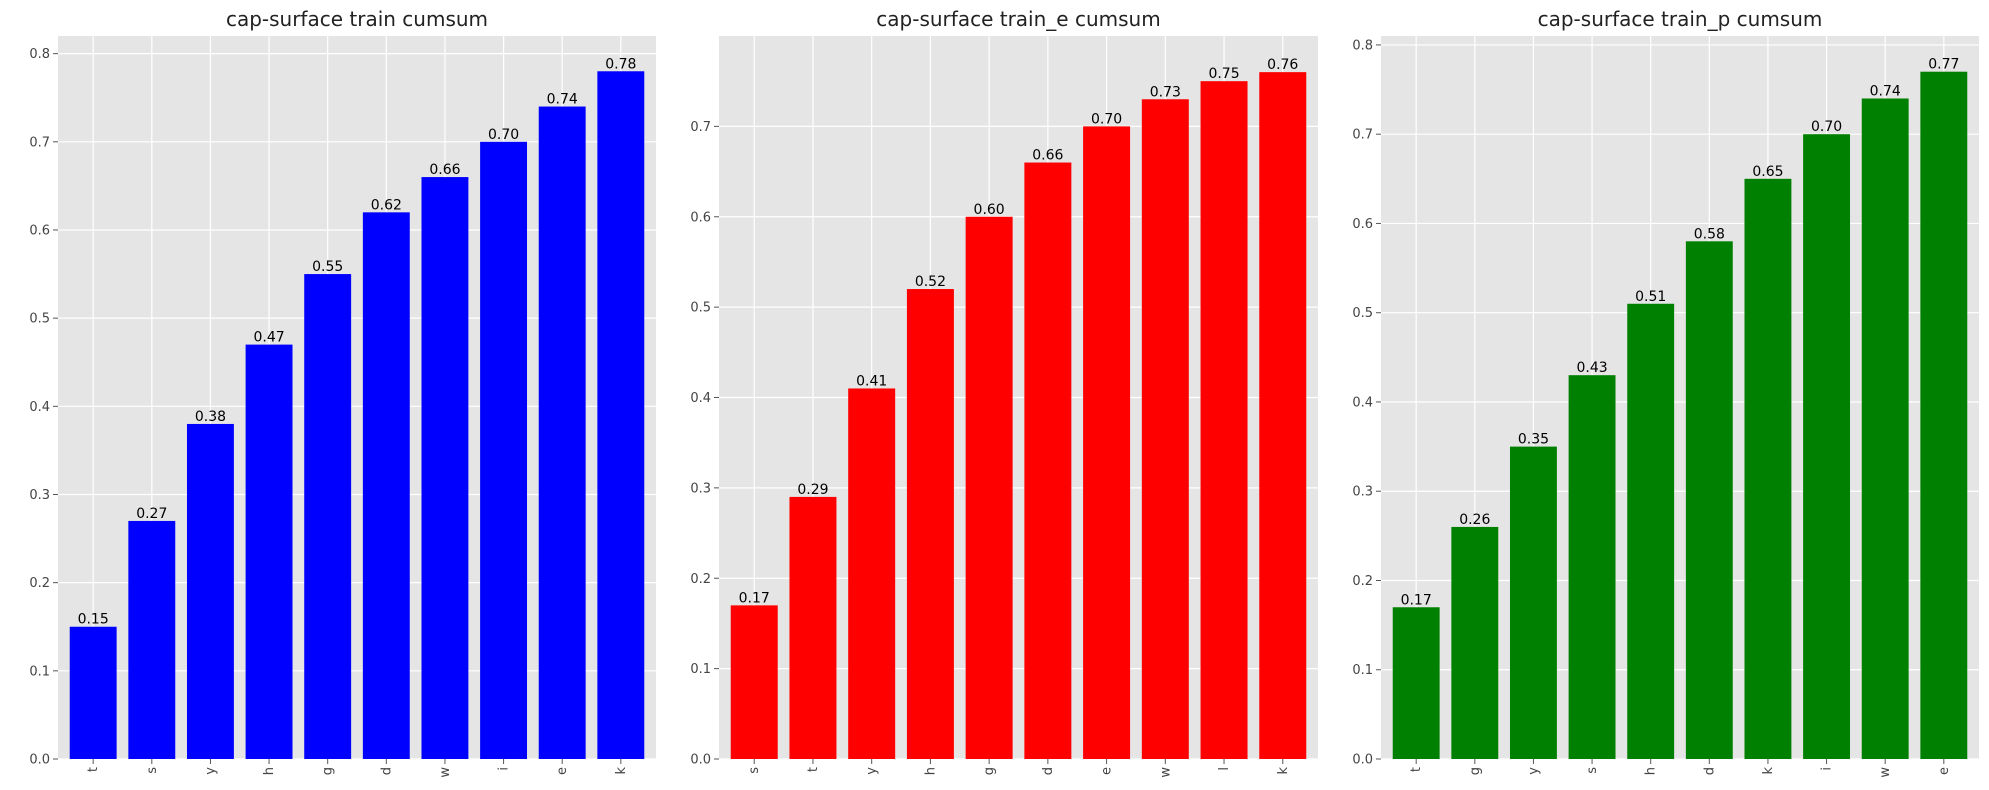 This screenshot has width=1989, height=790. Describe the element at coordinates (210, 417) in the screenshot. I see `bar-value-label: 0.38` at that location.